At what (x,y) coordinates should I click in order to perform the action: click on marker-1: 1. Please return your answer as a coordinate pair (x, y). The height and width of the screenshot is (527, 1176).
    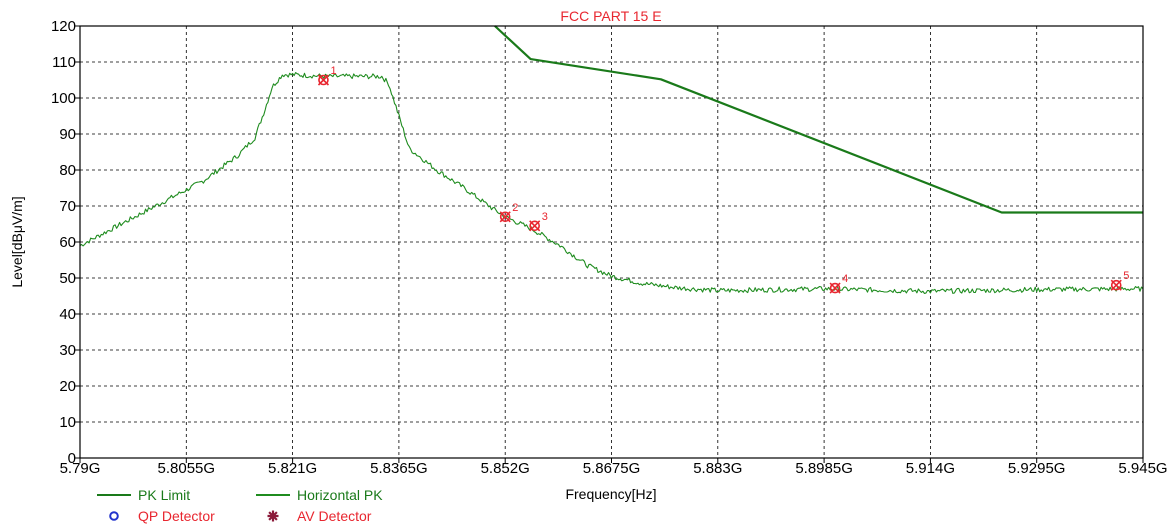
    Looking at the image, I should click on (327, 75).